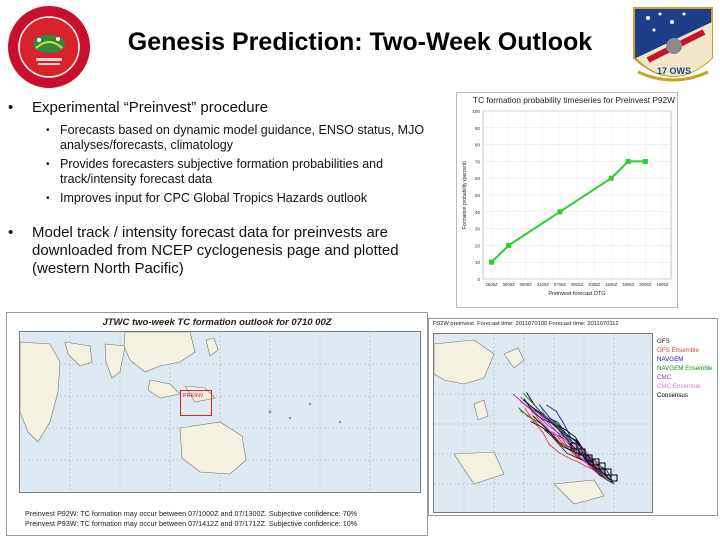 This screenshot has width=720, height=540. What do you see at coordinates (670, 359) in the screenshot?
I see `legend-entry: NAVGEM` at bounding box center [670, 359].